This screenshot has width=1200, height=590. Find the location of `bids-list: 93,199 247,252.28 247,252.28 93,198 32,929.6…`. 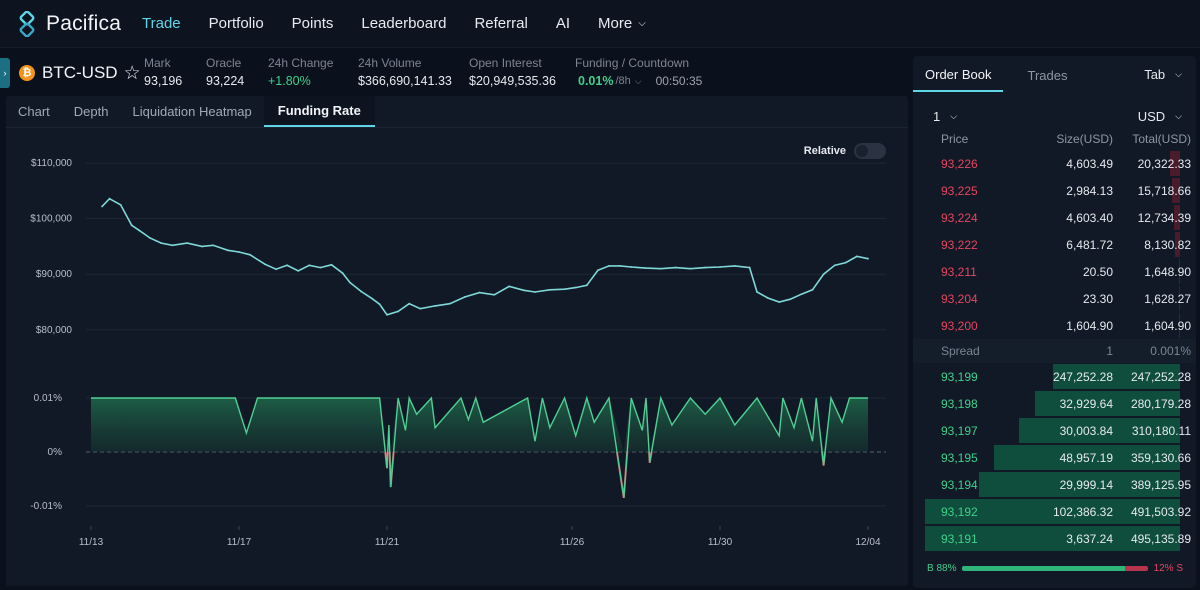

bids-list: 93,199 247,252.28 247,252.28 93,198 32,929.6… is located at coordinates (1054, 457).